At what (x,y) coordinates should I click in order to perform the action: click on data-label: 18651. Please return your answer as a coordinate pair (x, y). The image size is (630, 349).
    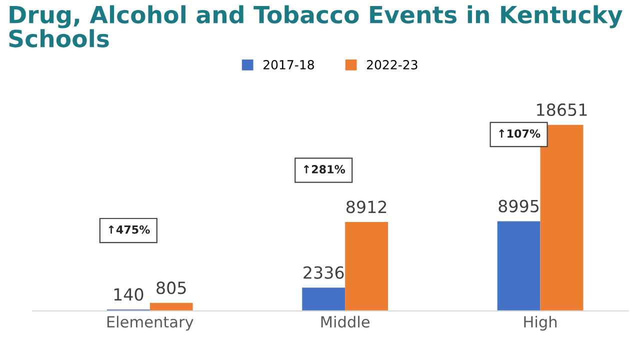
    Looking at the image, I should click on (562, 109).